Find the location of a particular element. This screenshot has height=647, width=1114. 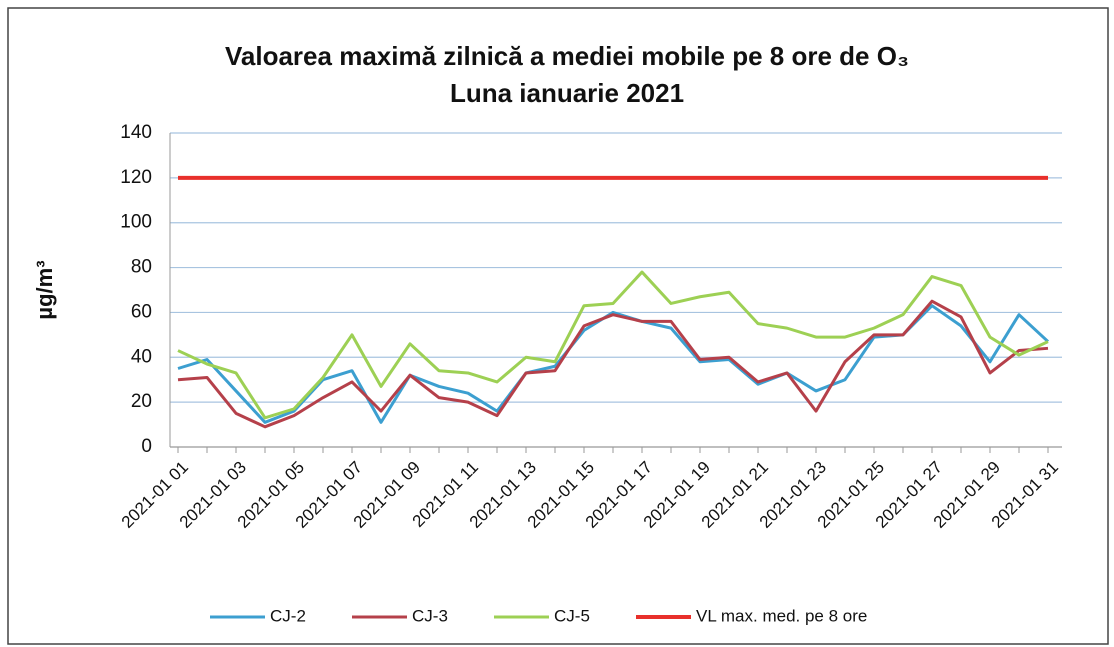

legend-label: CJ-3 is located at coordinates (430, 615).